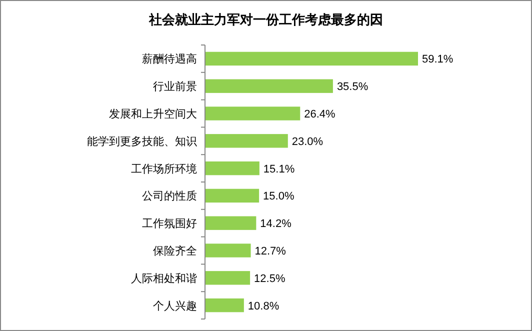 Image resolution: width=532 pixels, height=331 pixels. Describe the element at coordinates (175, 305) in the screenshot. I see `y-tick-label: 个人兴趣` at that location.